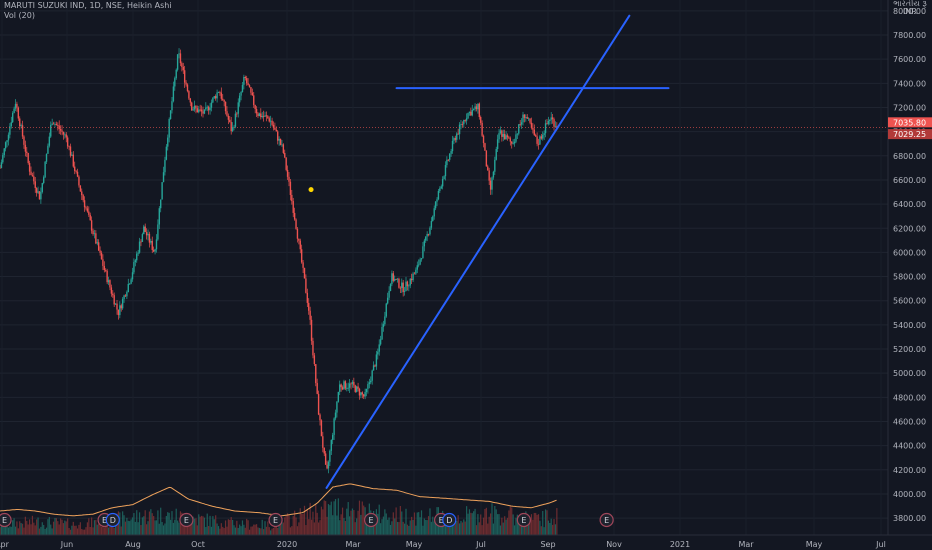  What do you see at coordinates (414, 544) in the screenshot?
I see `x-tick-label: May` at bounding box center [414, 544].